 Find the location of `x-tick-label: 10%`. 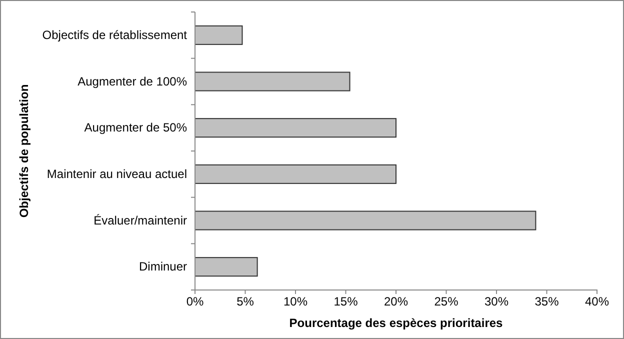

x-tick-label: 10% is located at coordinates (295, 301).